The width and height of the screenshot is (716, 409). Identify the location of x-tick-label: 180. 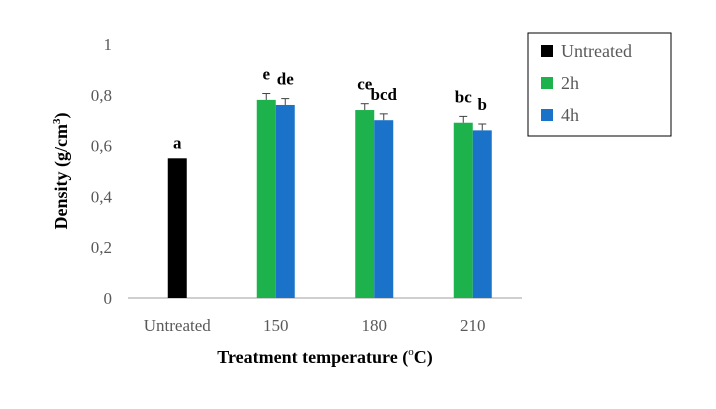
(375, 325).